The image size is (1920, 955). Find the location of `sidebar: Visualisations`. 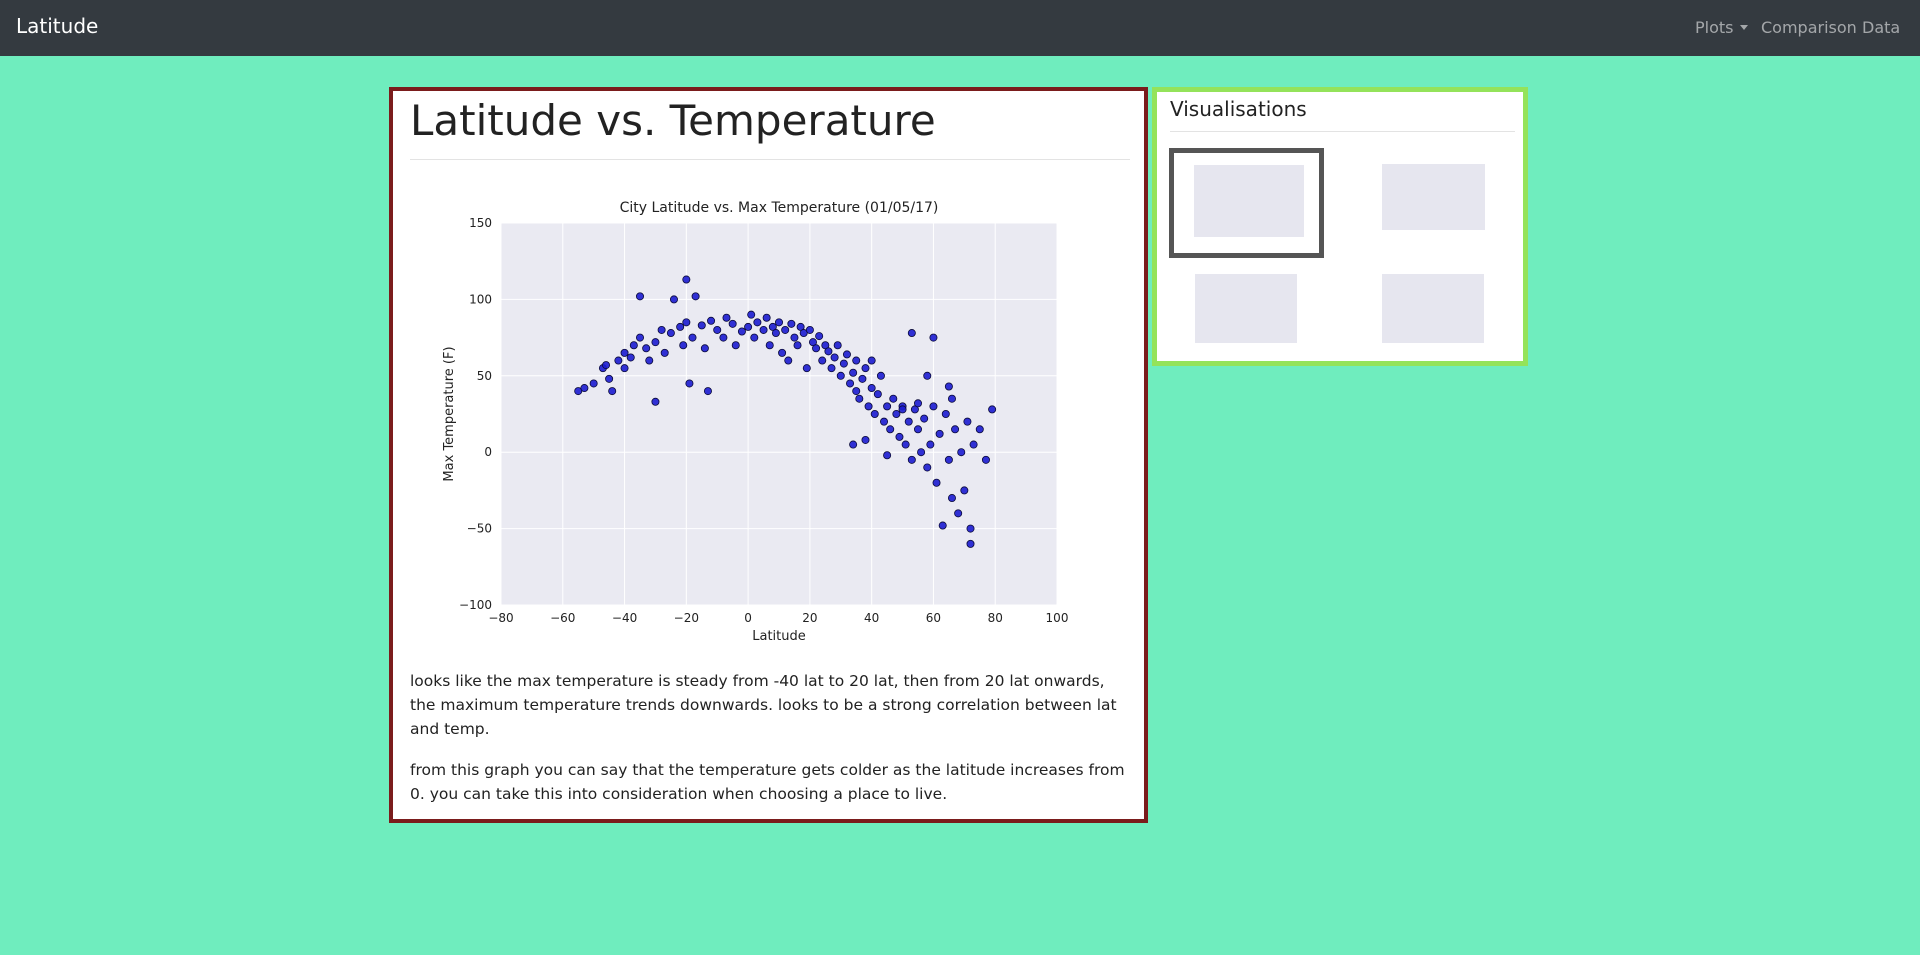

sidebar: Visualisations is located at coordinates (1340, 226).